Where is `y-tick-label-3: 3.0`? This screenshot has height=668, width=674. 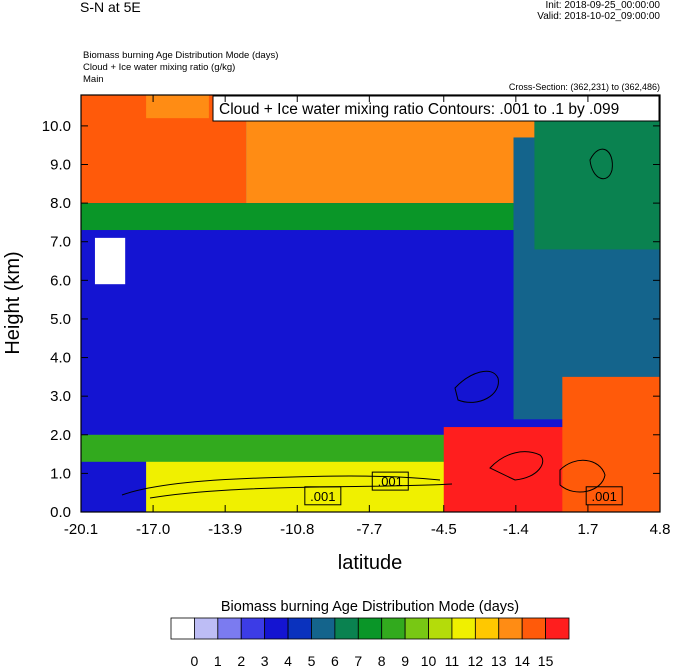
y-tick-label-3: 3.0 is located at coordinates (60, 396).